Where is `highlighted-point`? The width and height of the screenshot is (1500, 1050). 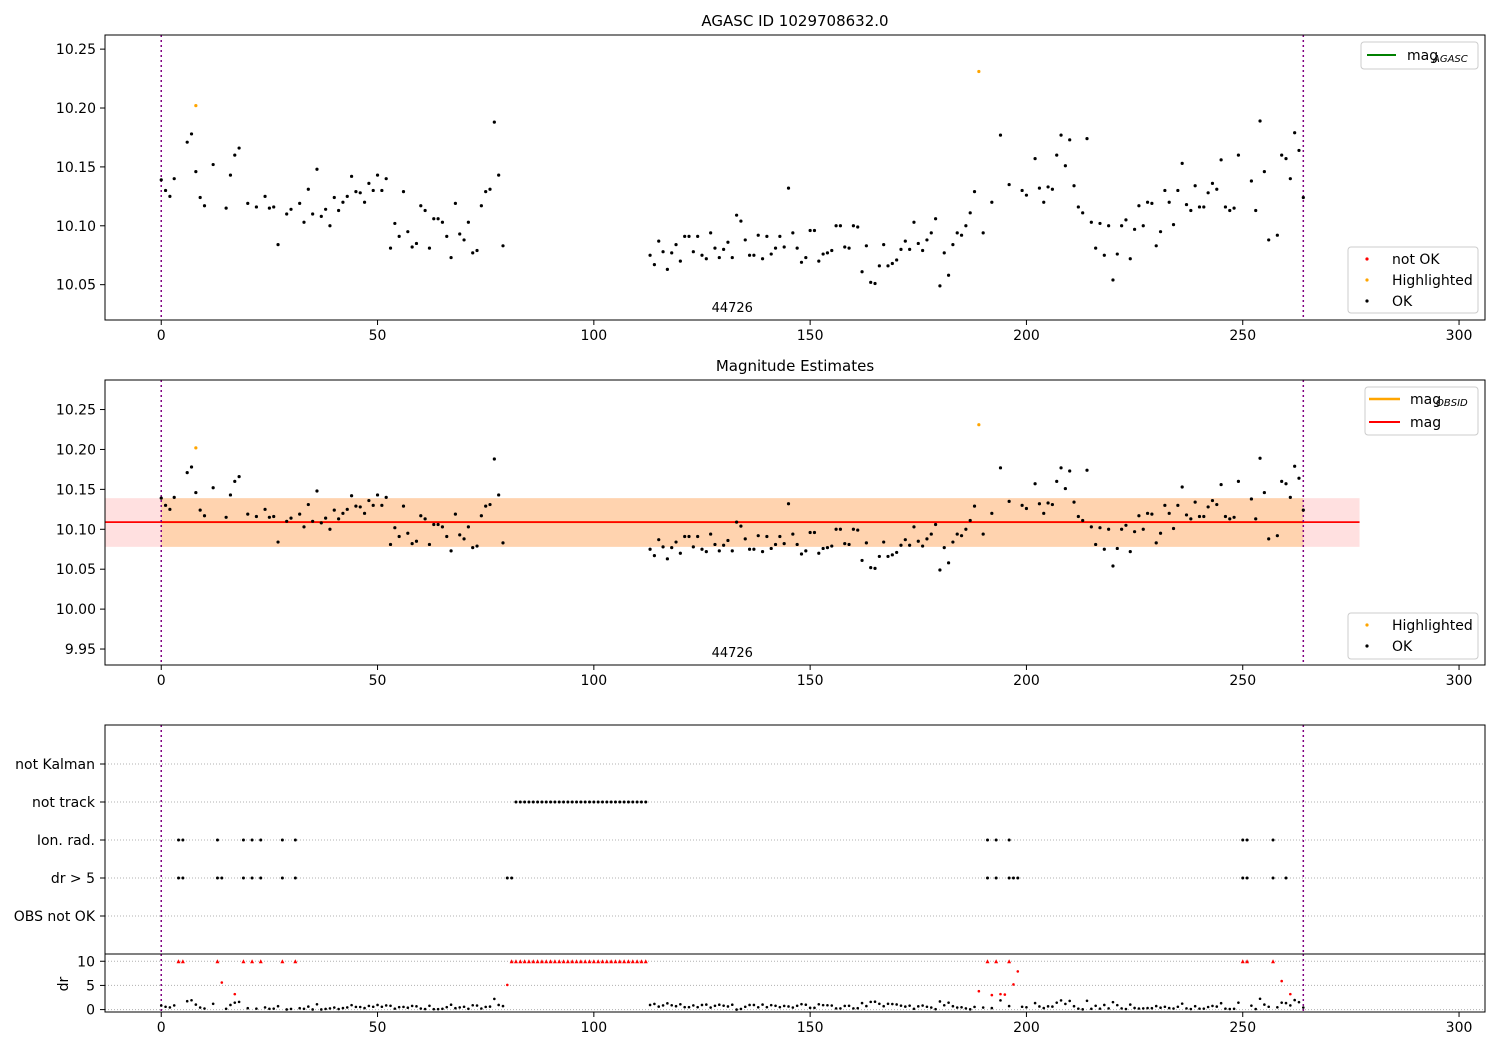
highlighted-point is located at coordinates (979, 425).